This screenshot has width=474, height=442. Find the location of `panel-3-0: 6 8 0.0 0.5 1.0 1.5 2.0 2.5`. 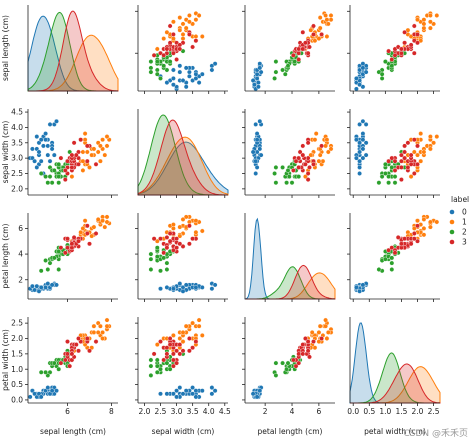

panel-3-0: 6 8 0.0 0.5 1.0 1.5 2.0 2.5 is located at coordinates (64, 366).